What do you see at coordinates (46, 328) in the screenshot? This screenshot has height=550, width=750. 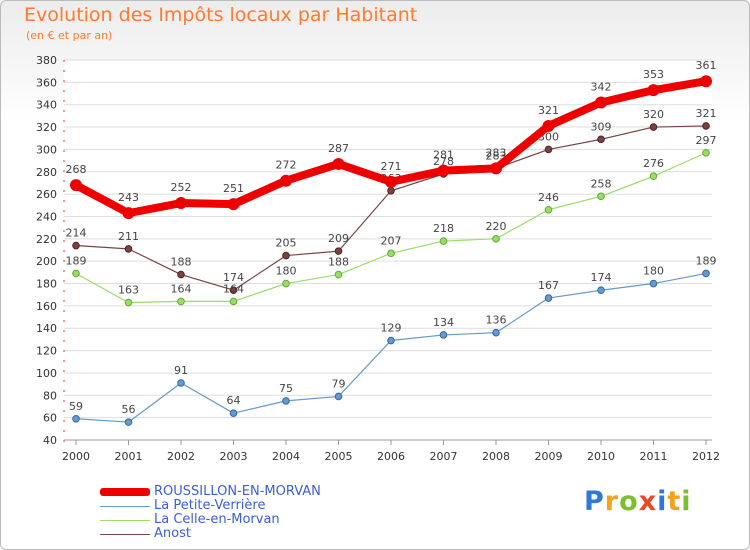 I see `y-tick-label: 140` at bounding box center [46, 328].